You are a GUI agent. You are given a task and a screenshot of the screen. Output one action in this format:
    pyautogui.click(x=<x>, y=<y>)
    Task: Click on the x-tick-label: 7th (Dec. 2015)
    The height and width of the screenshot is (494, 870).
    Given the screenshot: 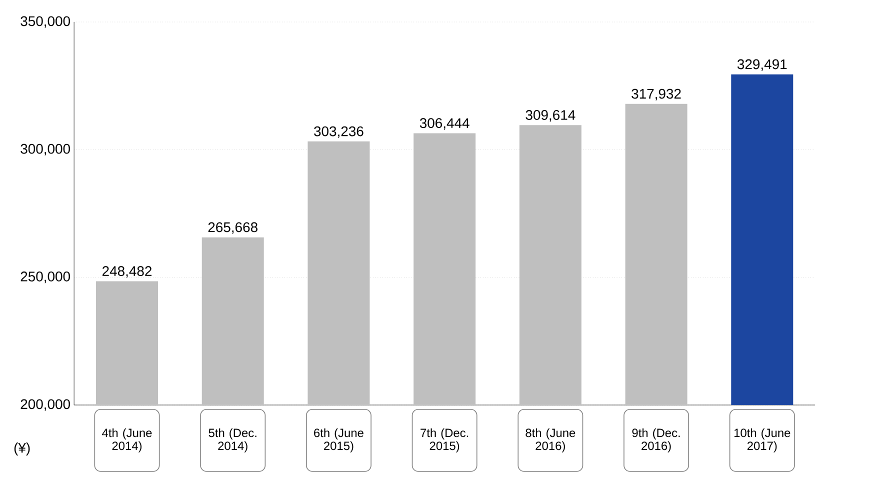 What is the action you would take?
    pyautogui.click(x=444, y=440)
    